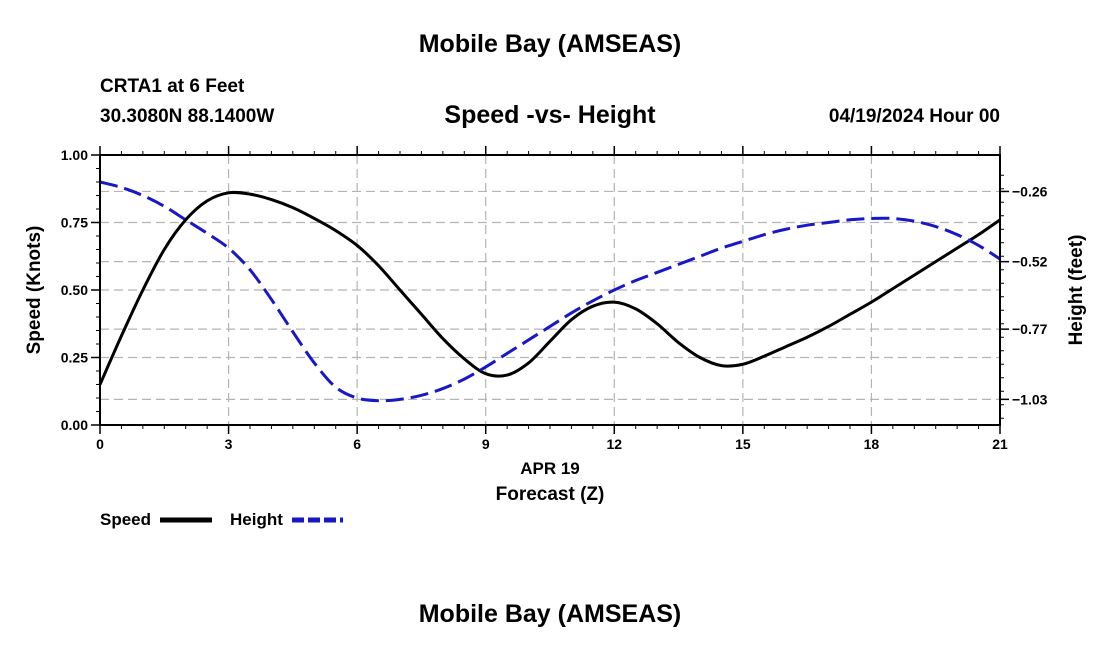 This screenshot has width=1100, height=650. I want to click on y2-tick-label: −0.52, so click(1030, 262).